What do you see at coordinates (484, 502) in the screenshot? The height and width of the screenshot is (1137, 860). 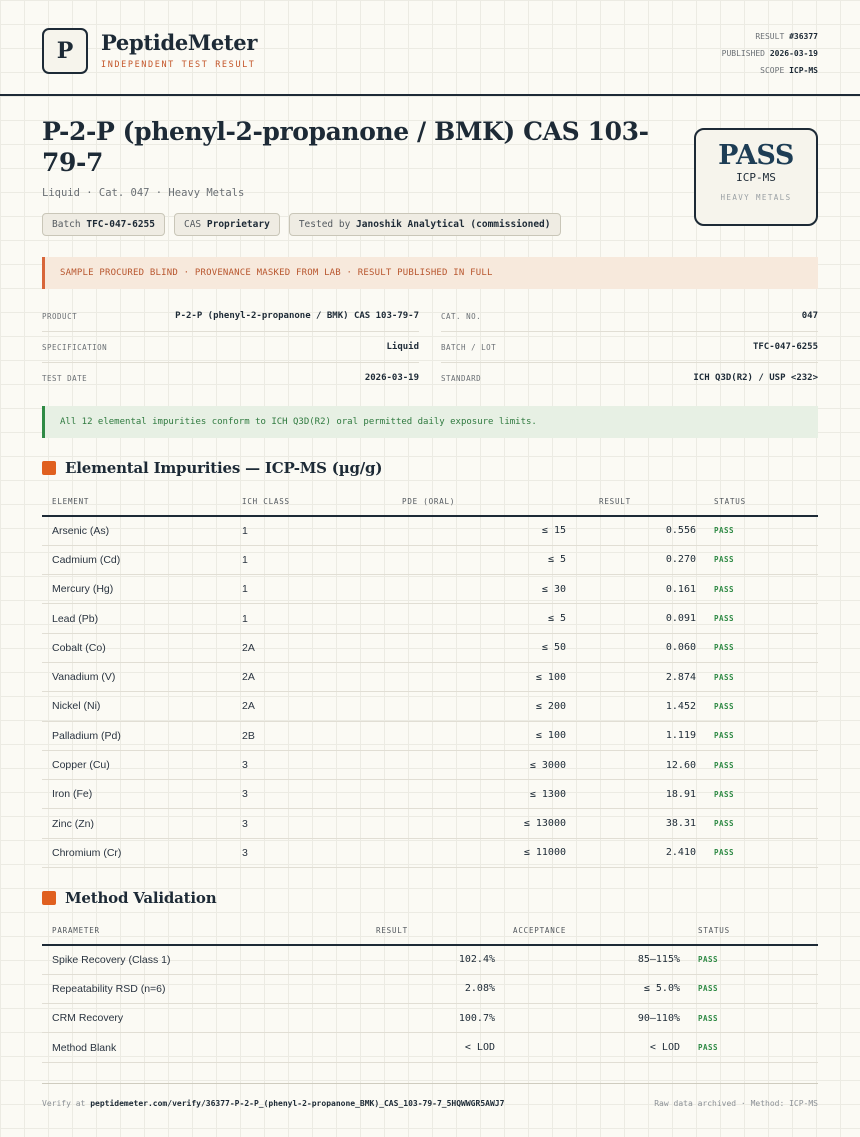 I see `col-pde: PDE (ORAL)` at bounding box center [484, 502].